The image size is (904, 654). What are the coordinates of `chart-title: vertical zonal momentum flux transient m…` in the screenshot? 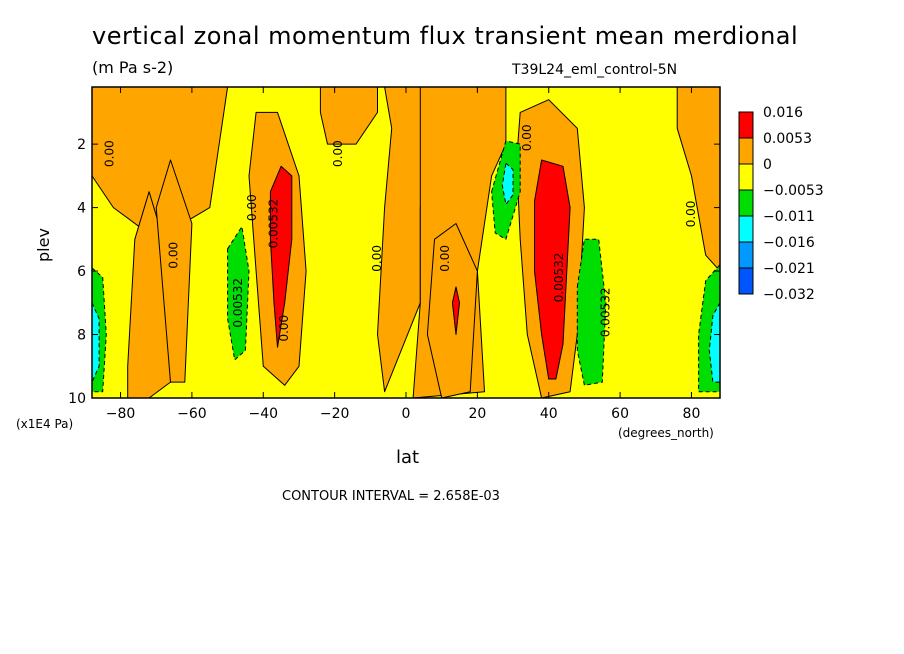 It's located at (445, 36).